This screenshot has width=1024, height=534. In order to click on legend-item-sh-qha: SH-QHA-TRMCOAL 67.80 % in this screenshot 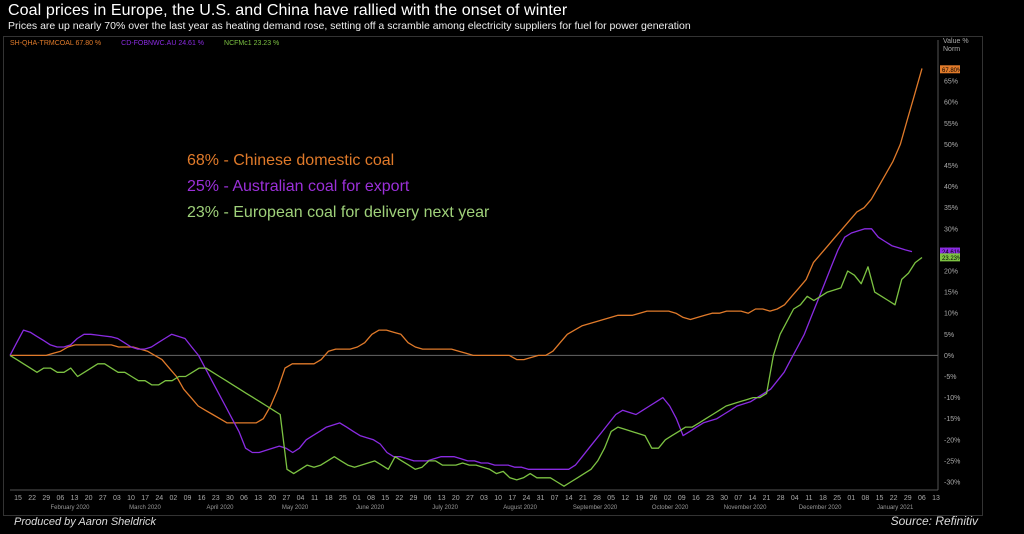, I will do `click(56, 43)`.